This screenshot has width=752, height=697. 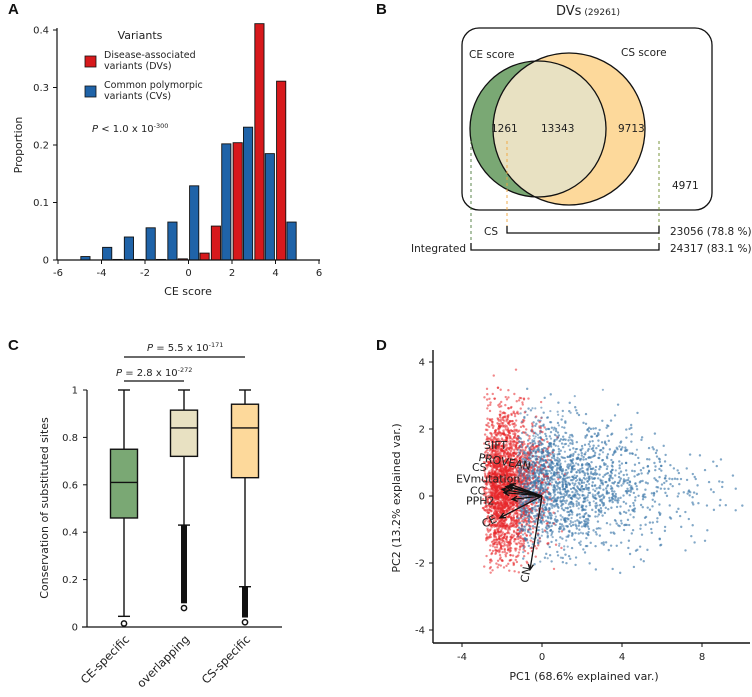 What do you see at coordinates (188, 142) in the screenshot?
I see `bar-group` at bounding box center [188, 142].